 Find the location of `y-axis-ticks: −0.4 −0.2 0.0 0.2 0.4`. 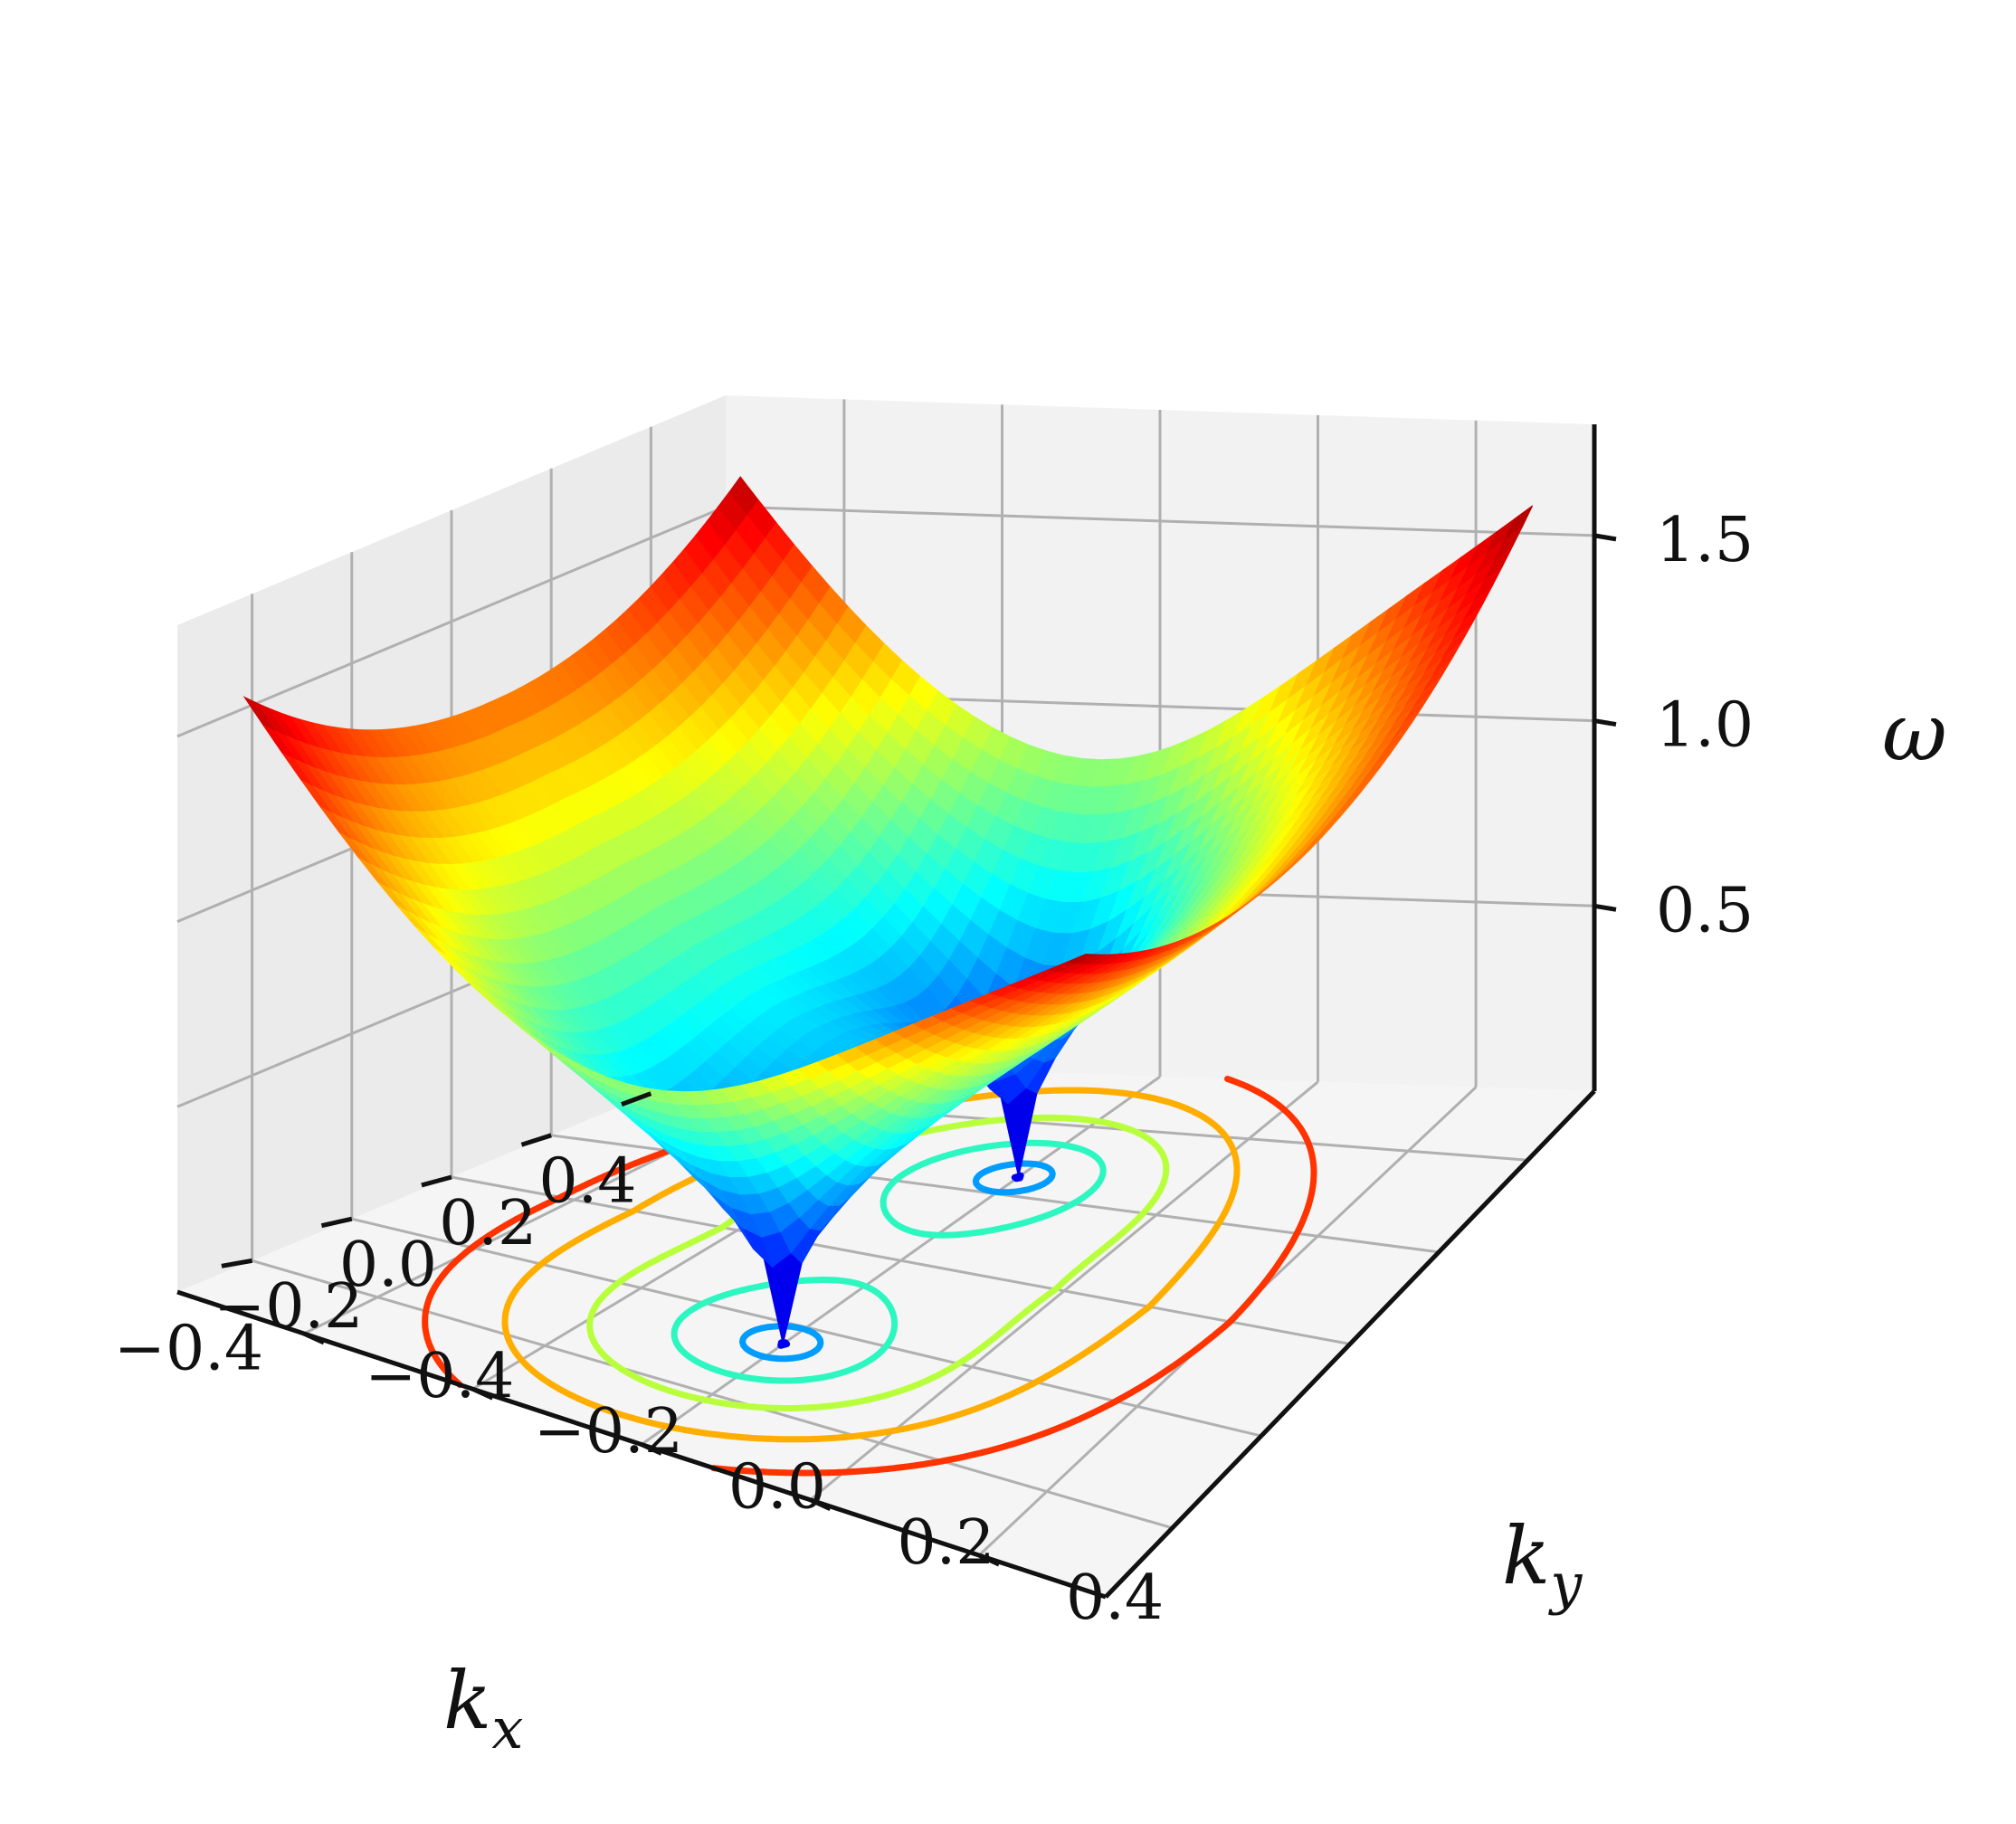

y-axis-ticks: −0.4 −0.2 0.0 0.2 0.4 is located at coordinates (765, 1488).